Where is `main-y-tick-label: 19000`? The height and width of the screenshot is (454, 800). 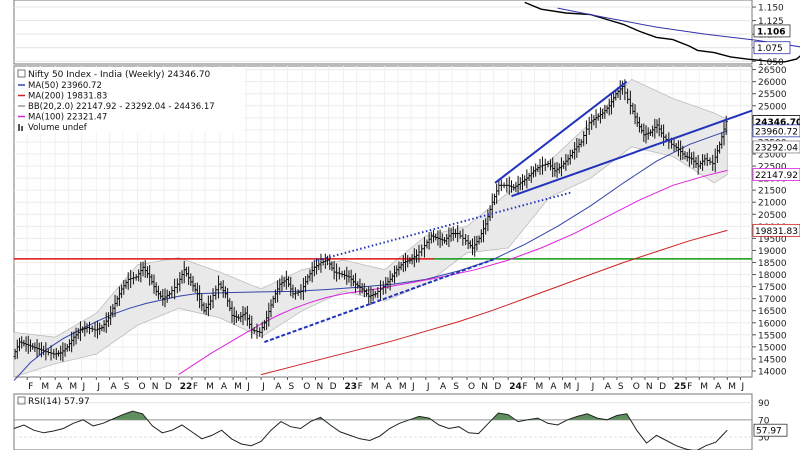 main-y-tick-label: 19000 is located at coordinates (772, 252).